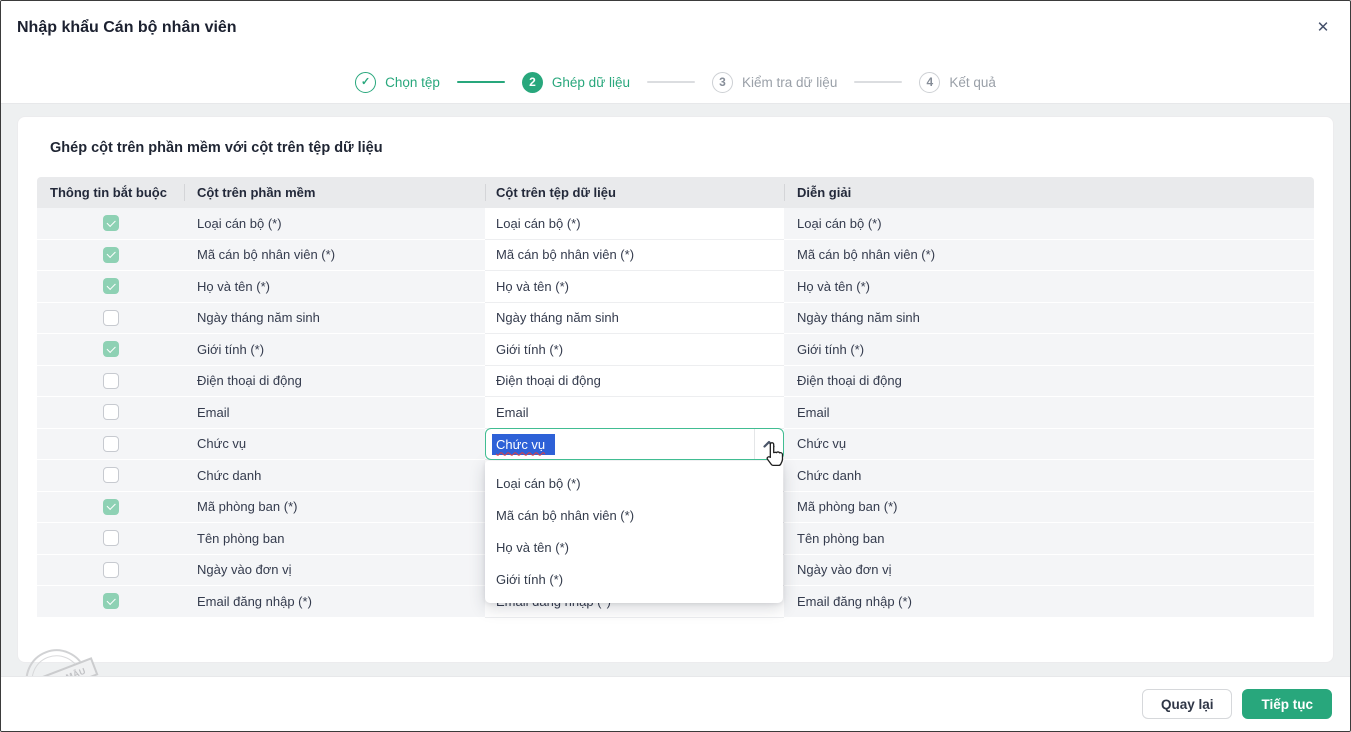 The image size is (1351, 732). Describe the element at coordinates (1049, 413) in the screenshot. I see `description-cell: Email` at that location.